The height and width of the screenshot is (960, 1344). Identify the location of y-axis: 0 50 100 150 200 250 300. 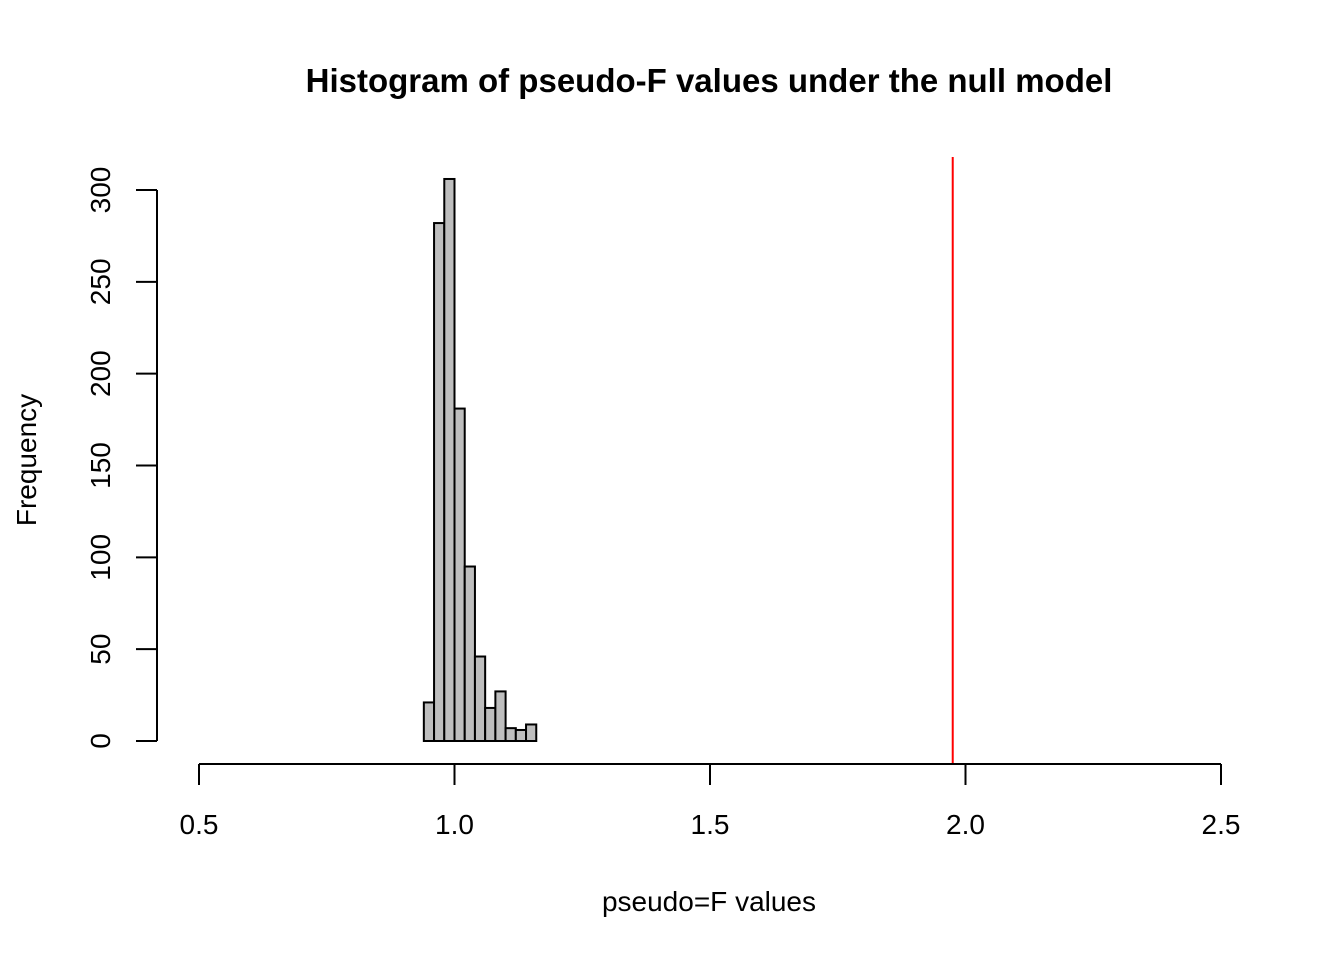
(121, 458).